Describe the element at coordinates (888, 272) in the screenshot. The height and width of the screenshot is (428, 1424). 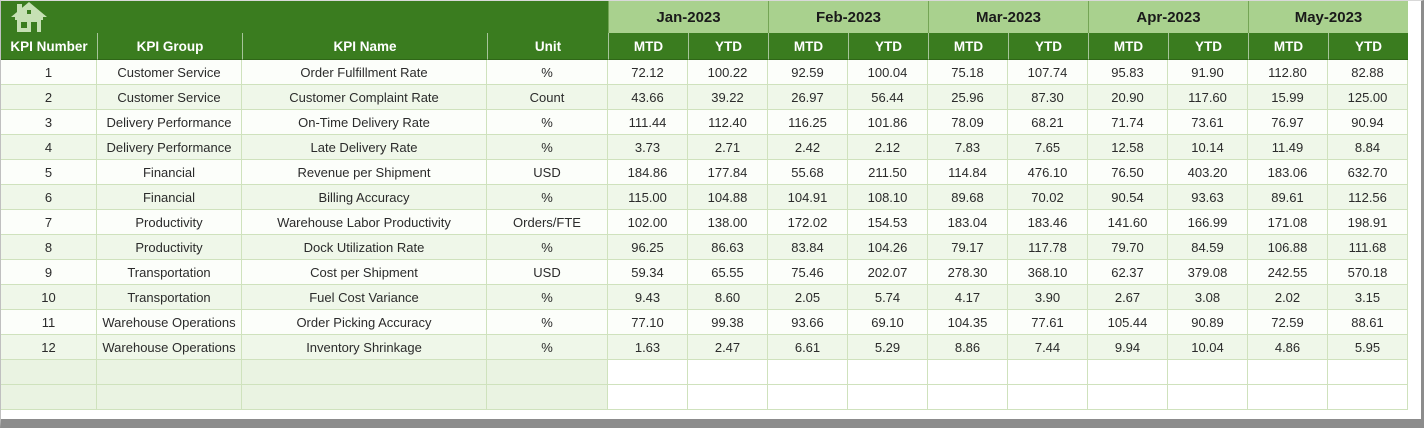
I see `value-cell: 202.07` at that location.